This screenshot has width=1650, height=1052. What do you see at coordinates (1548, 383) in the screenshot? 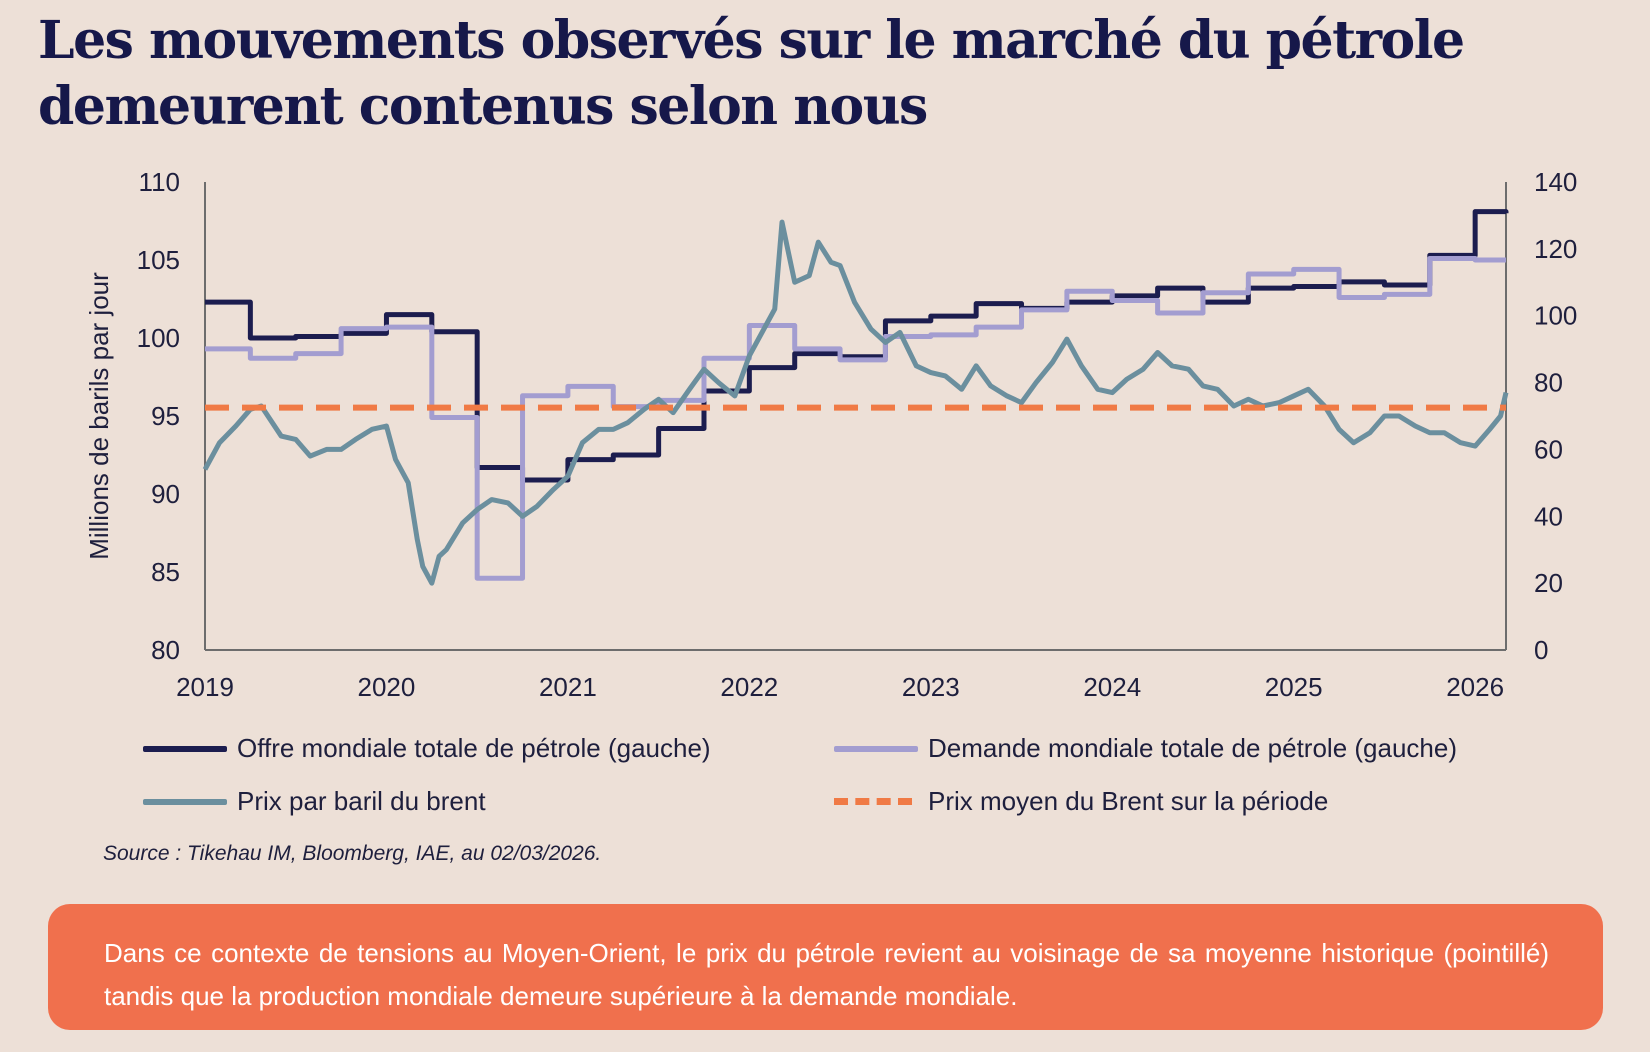
I see `y-right-tick-label: 80` at bounding box center [1548, 383].